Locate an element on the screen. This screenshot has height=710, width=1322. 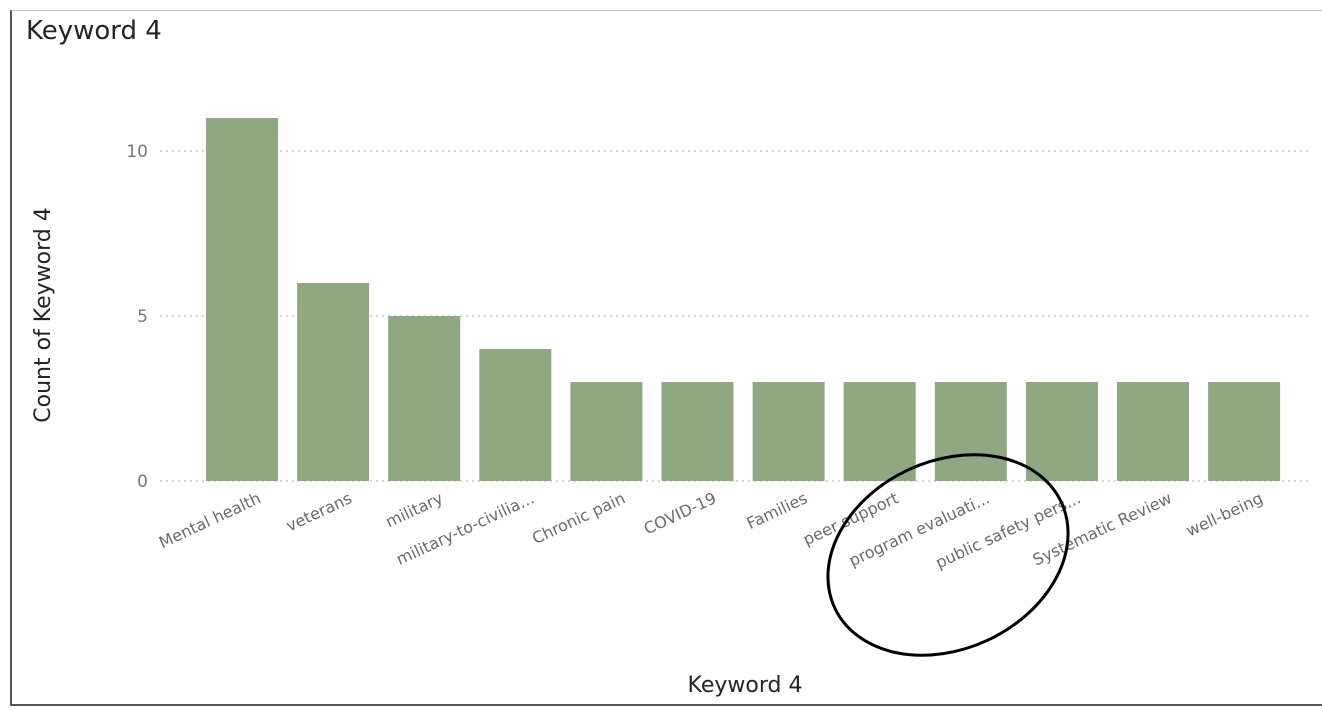
annotation-ellipse is located at coordinates (948, 555).